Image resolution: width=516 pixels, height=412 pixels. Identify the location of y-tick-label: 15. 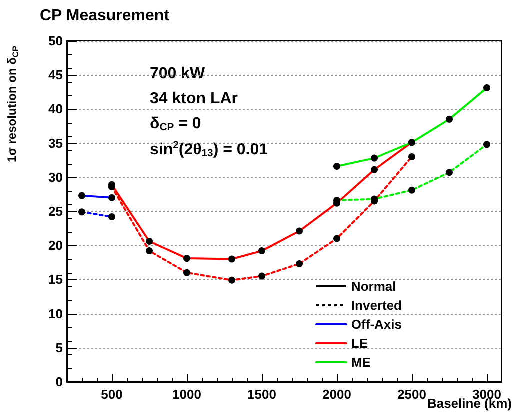
(55, 280).